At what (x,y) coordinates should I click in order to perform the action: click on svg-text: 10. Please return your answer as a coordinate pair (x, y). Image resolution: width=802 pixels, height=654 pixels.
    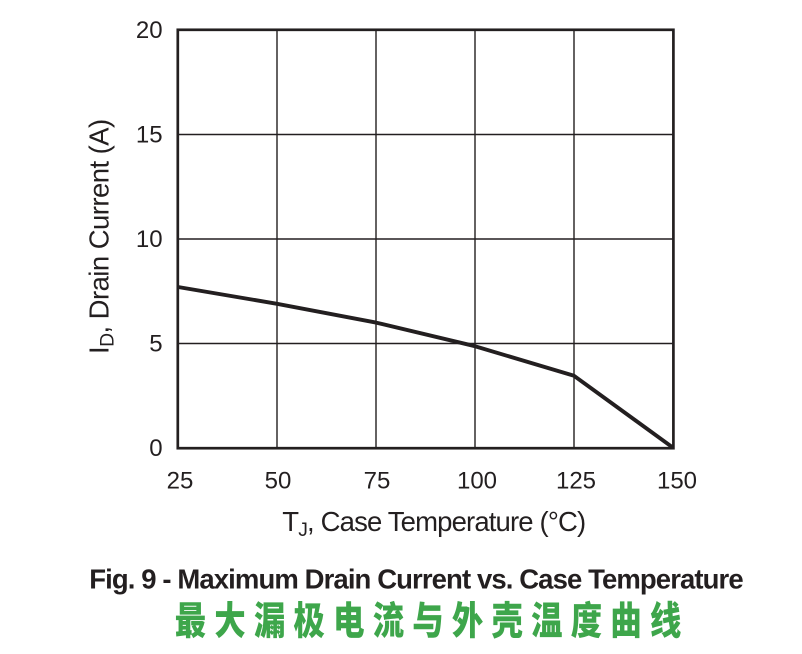
    Looking at the image, I should click on (149, 239).